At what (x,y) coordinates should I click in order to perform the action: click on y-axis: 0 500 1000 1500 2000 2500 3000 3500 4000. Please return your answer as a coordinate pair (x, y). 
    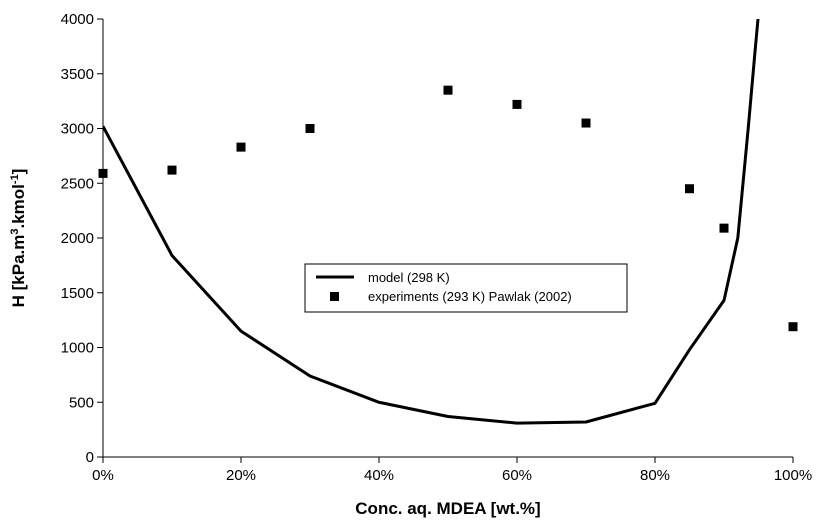
    Looking at the image, I should click on (82, 238).